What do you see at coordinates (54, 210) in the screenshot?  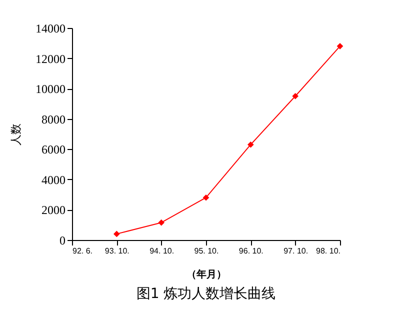 I see `y-tick-label: 2000` at bounding box center [54, 210].